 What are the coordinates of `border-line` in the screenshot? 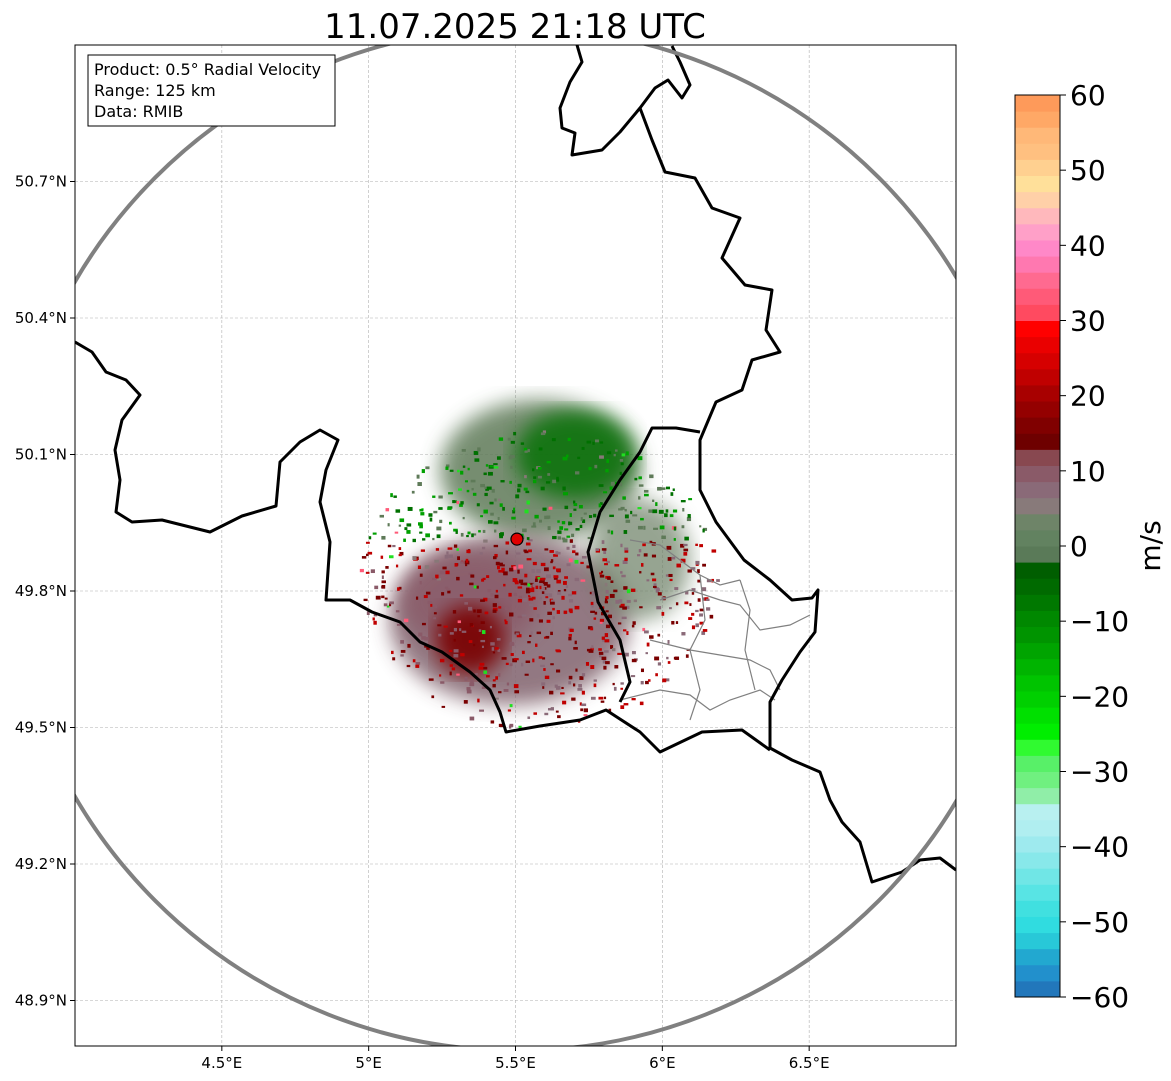 It's located at (862, 815).